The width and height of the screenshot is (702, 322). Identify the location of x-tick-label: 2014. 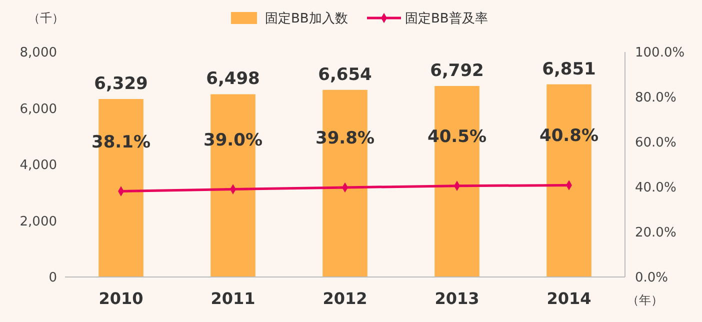
(569, 298).